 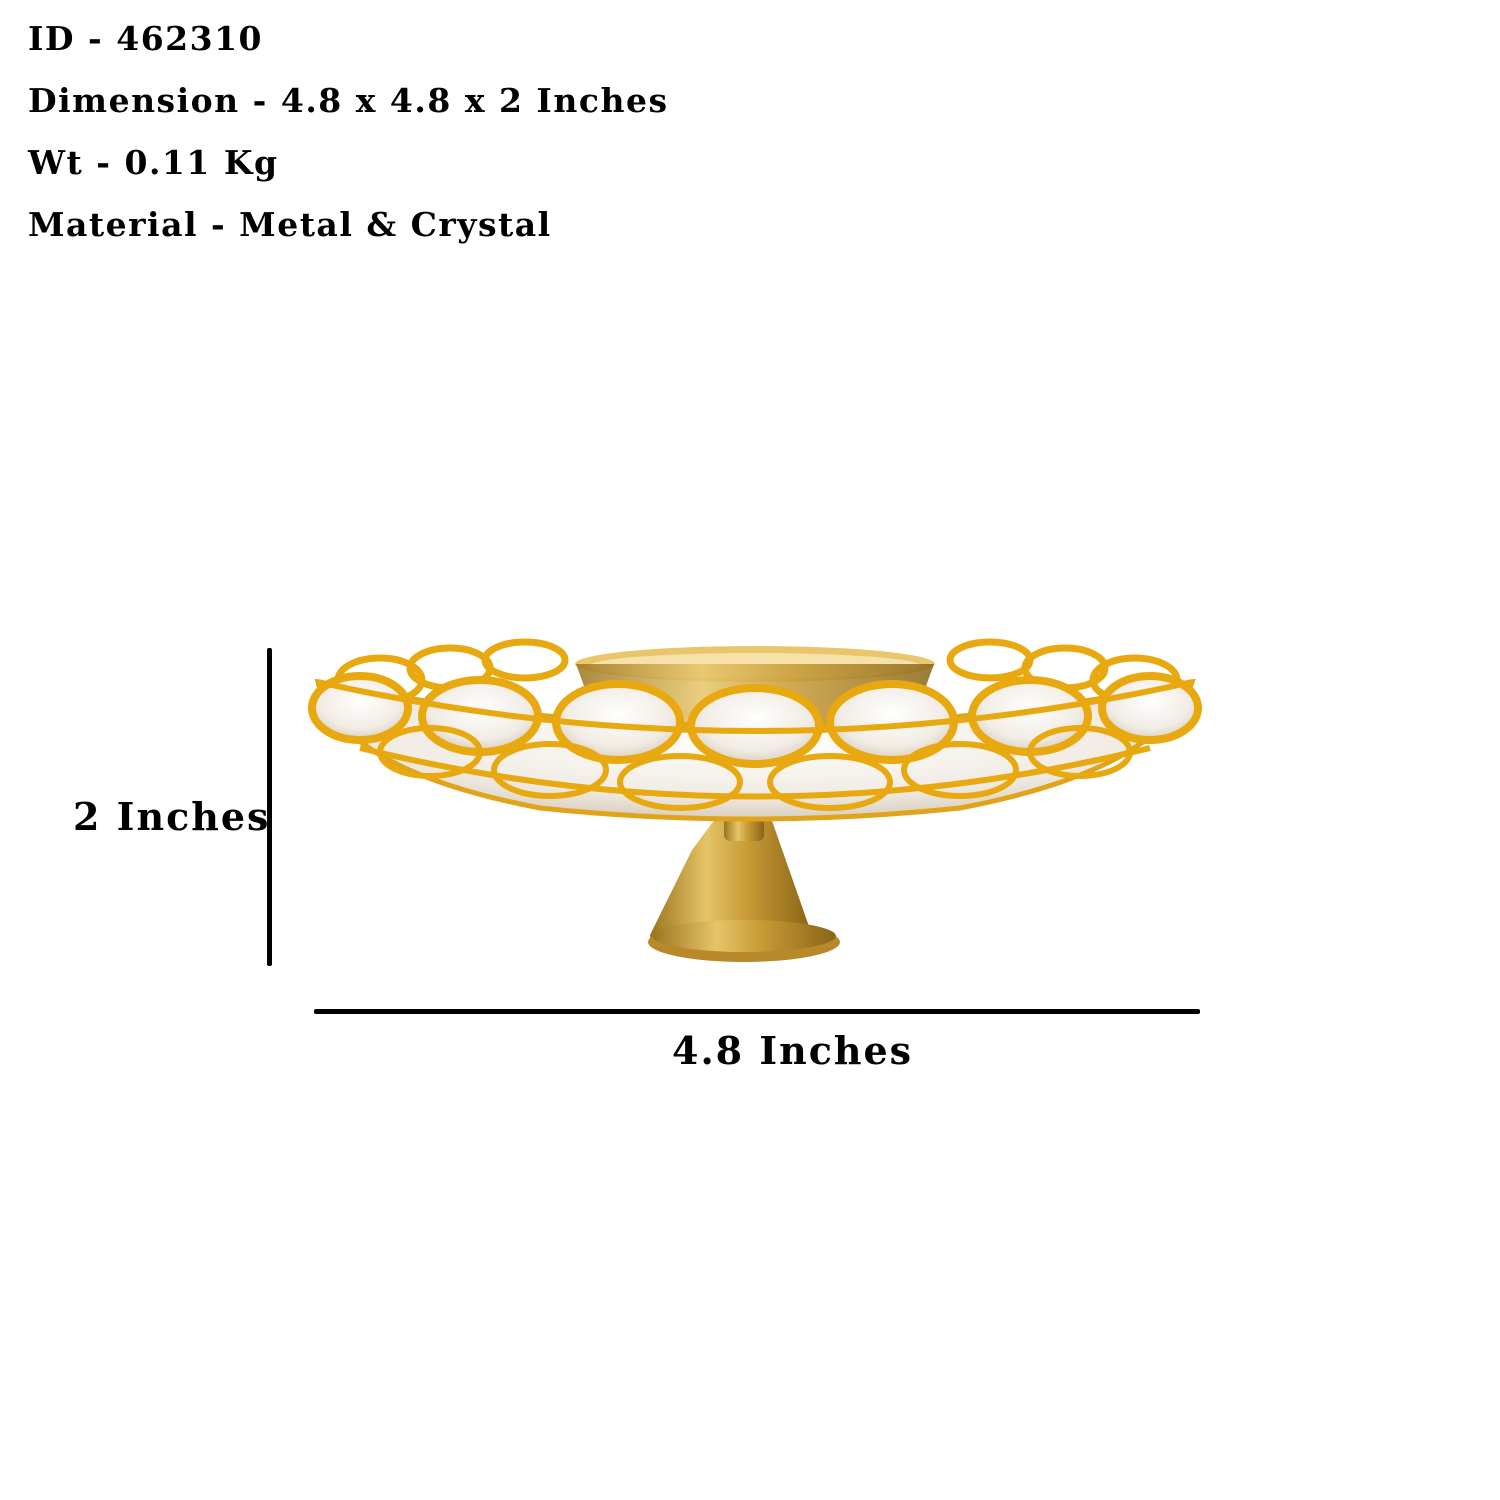 What do you see at coordinates (793, 1050) in the screenshot?
I see `width-dimension-label: 4.8 Inches` at bounding box center [793, 1050].